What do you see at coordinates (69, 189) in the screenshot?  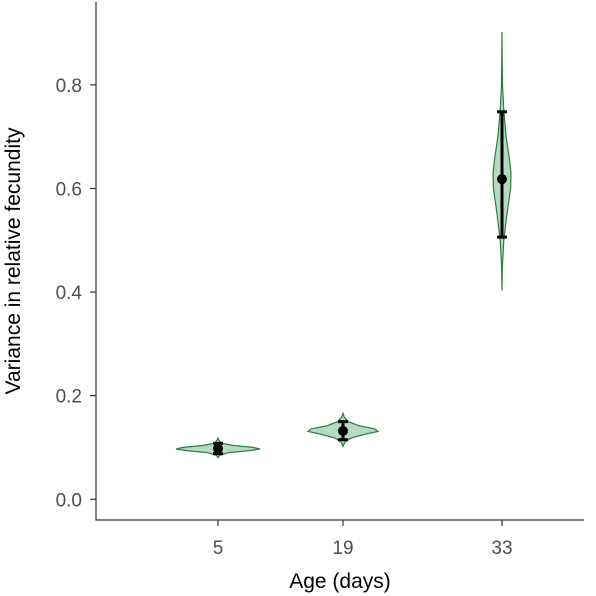 I see `y-tick-label: 0.6` at bounding box center [69, 189].